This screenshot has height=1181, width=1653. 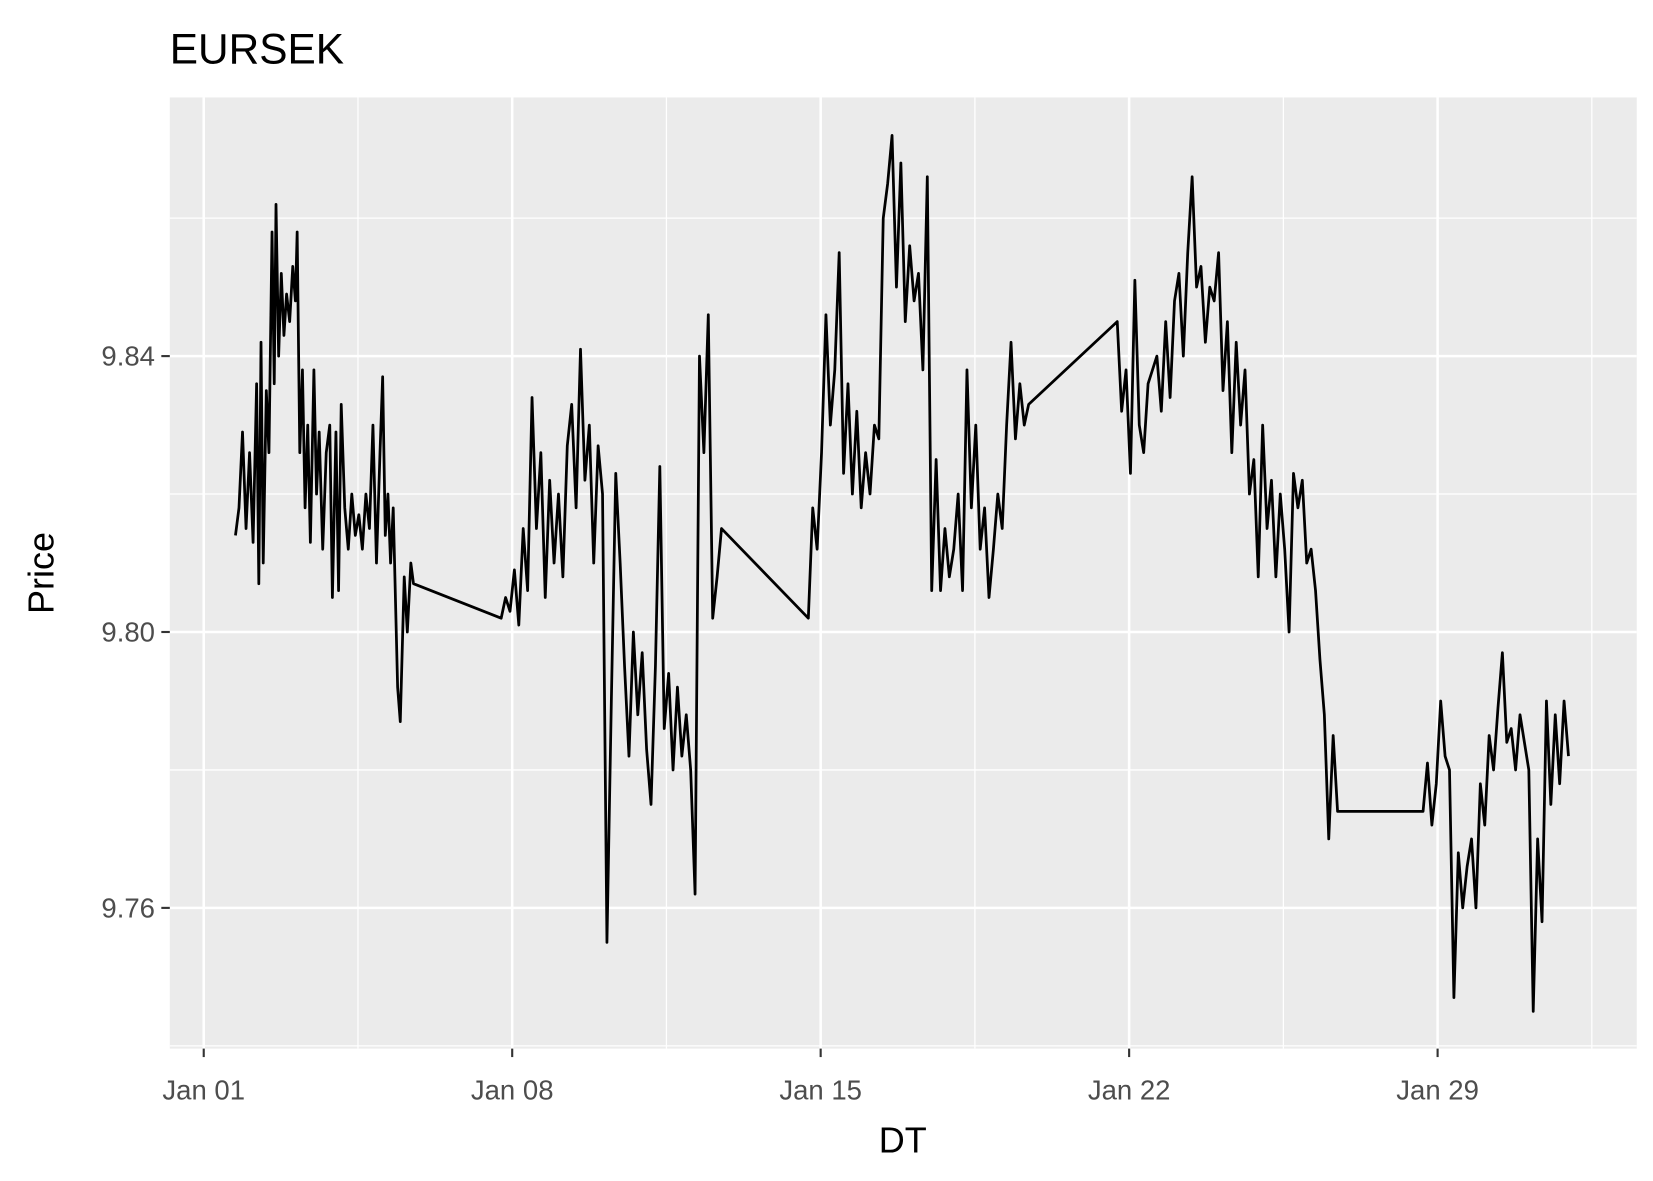 What do you see at coordinates (128, 907) in the screenshot?
I see `y-tick-label: 9.76` at bounding box center [128, 907].